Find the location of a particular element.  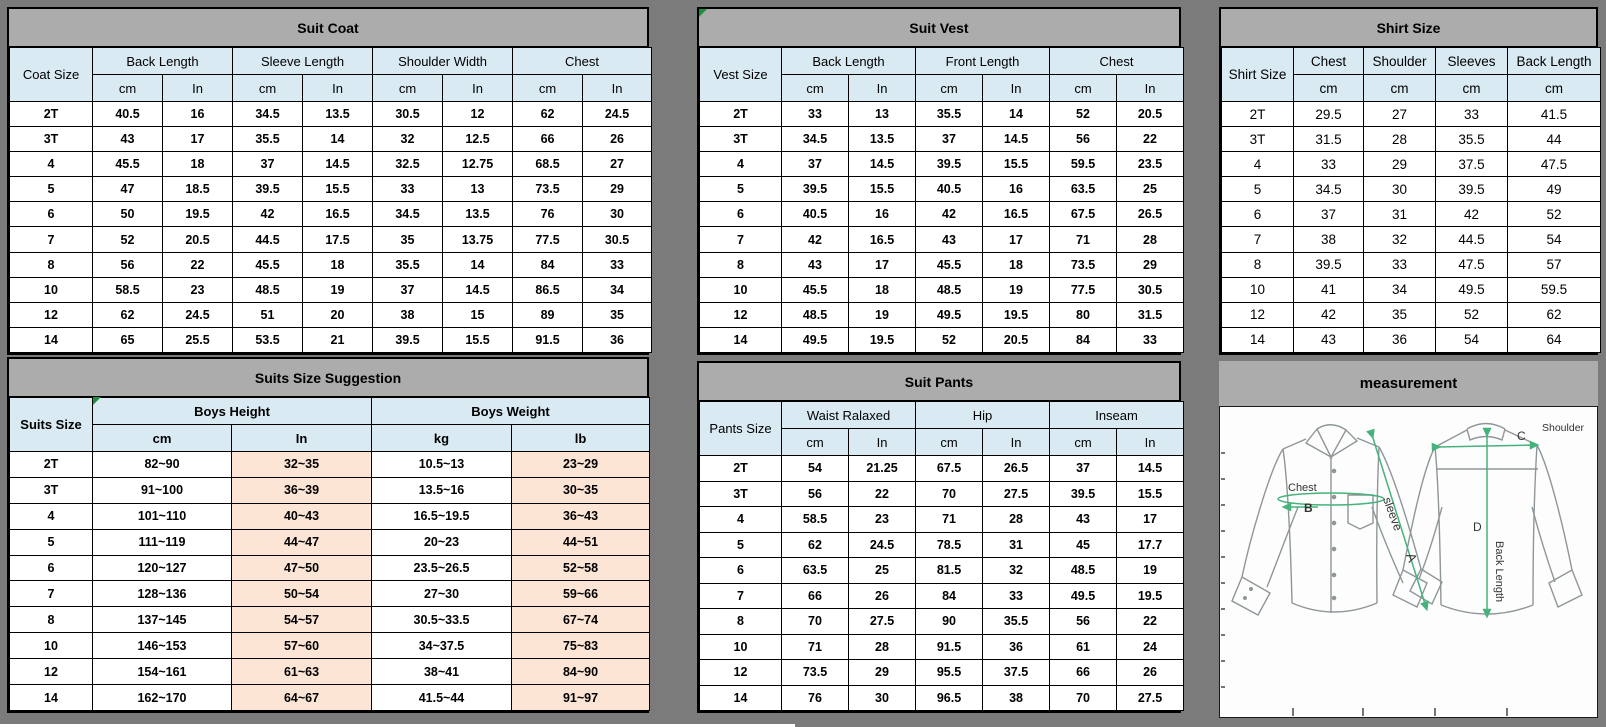

data-cell: 34~37.5 is located at coordinates (441, 646).